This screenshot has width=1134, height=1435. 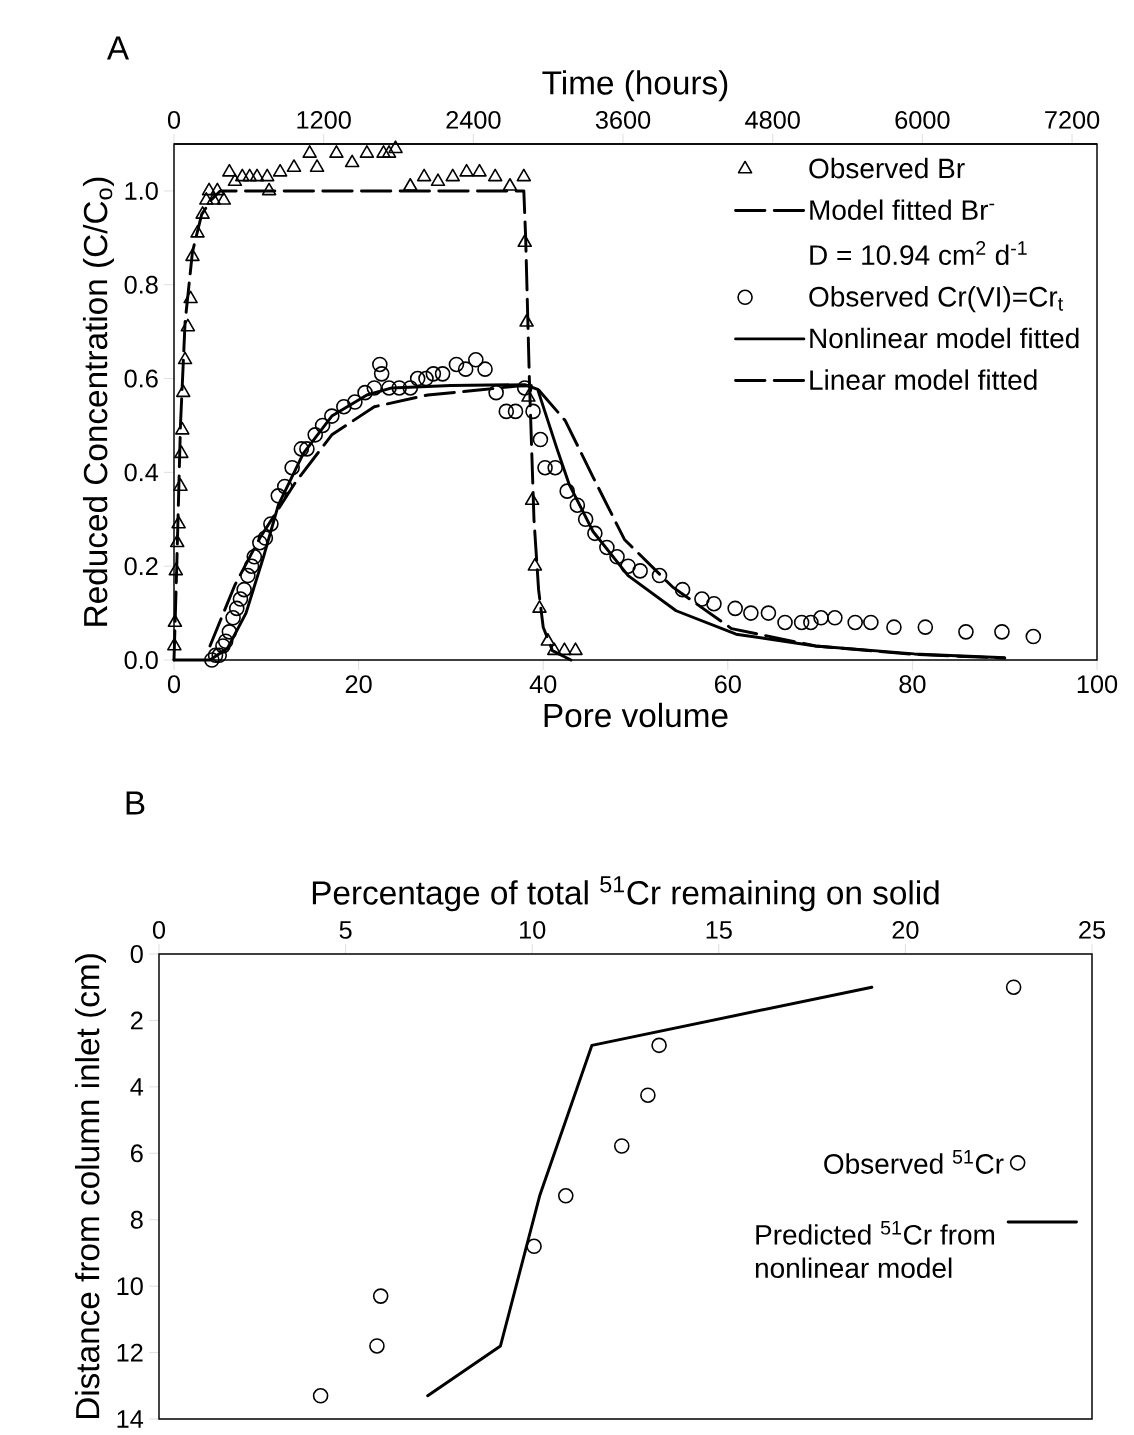 What do you see at coordinates (137, 1153) in the screenshot?
I see `y-tick-label: 6` at bounding box center [137, 1153].